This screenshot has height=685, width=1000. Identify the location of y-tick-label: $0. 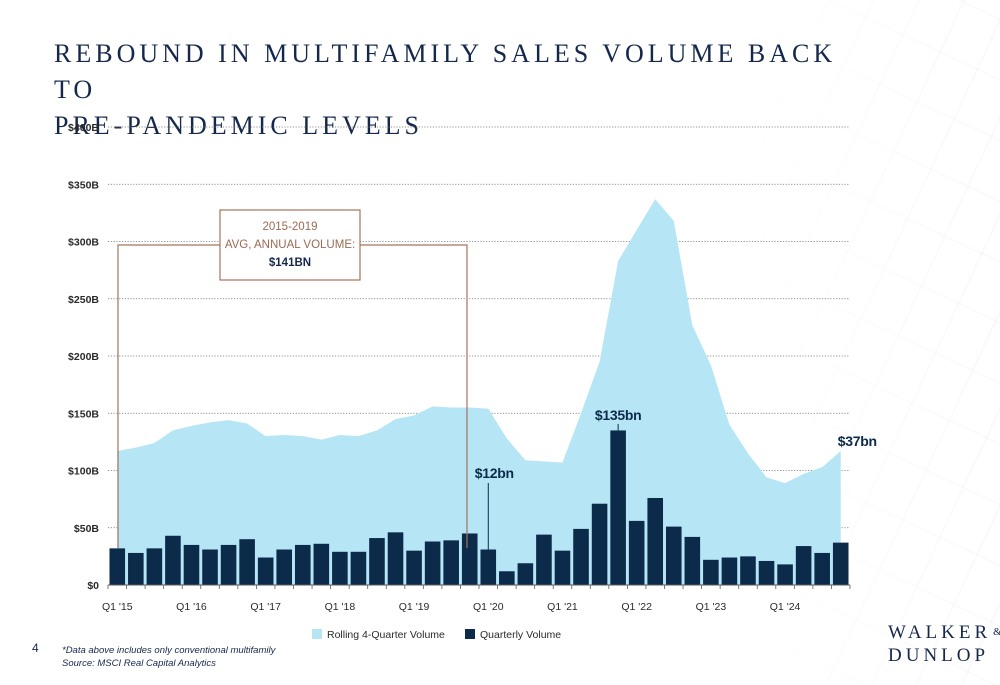
(93, 586).